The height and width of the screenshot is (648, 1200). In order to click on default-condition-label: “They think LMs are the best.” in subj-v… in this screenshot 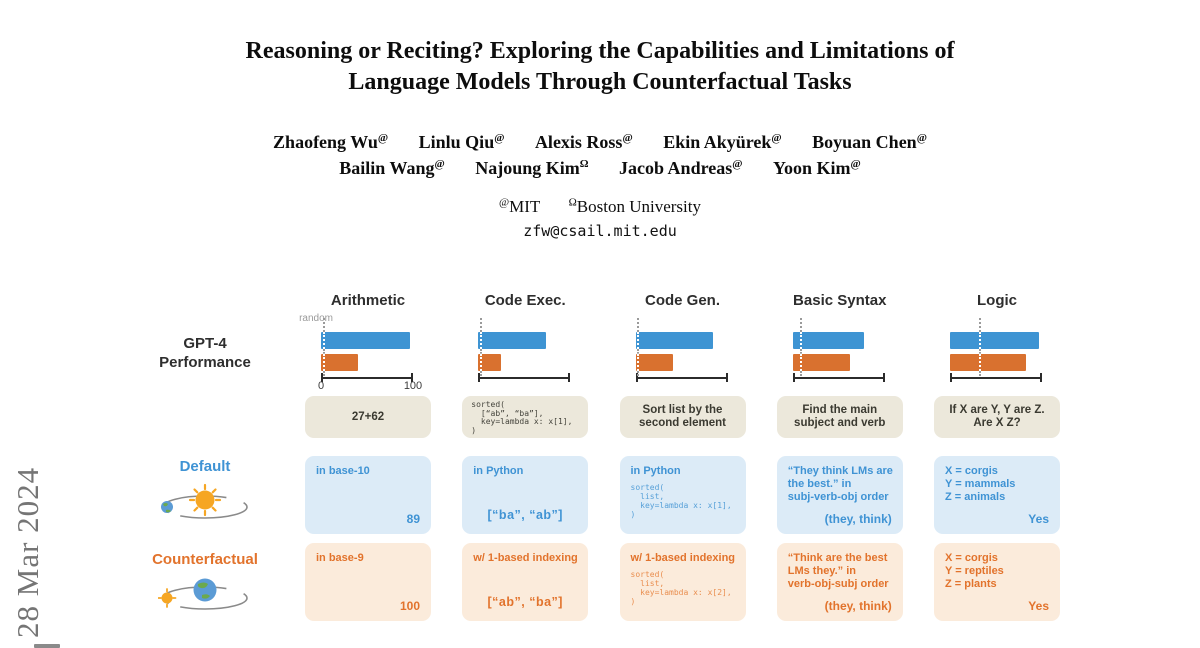, I will do `click(840, 484)`.